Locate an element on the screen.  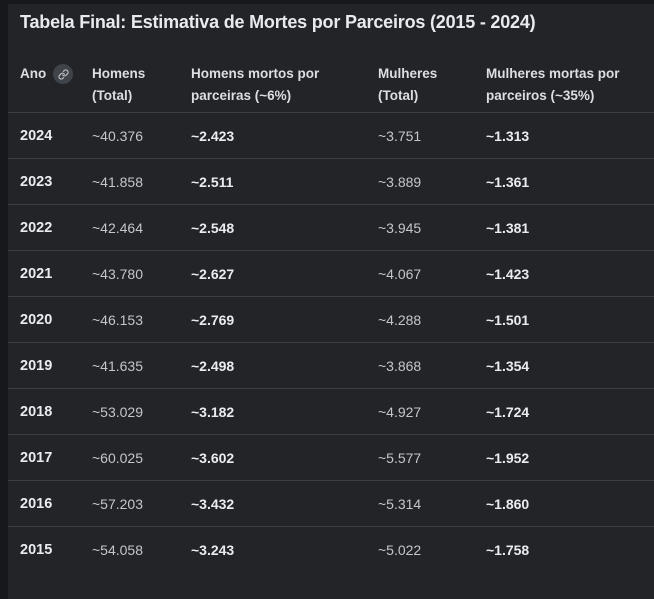
year-cell: 2023 is located at coordinates (36, 181).